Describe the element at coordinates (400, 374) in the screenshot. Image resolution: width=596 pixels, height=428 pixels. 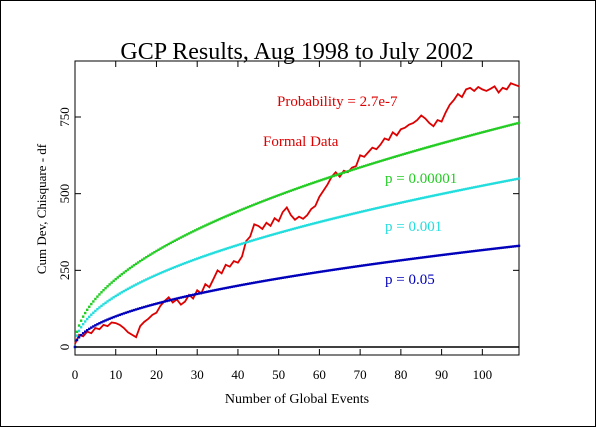
I see `x-tick-label: 80` at that location.